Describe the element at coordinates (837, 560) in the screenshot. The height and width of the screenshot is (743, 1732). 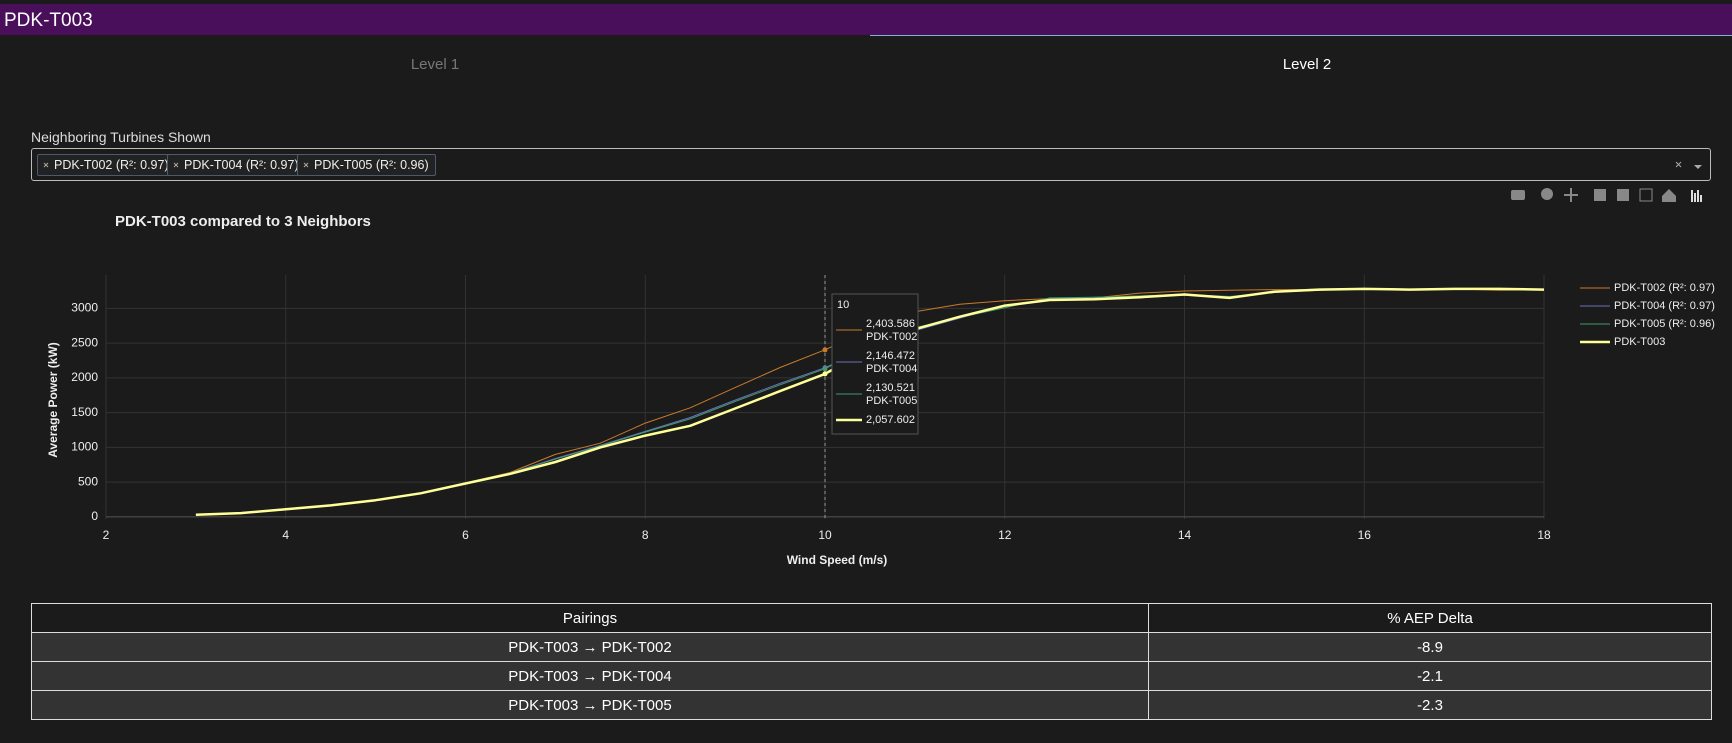
I see `x-axis-title: Wind Speed (m/s)` at that location.